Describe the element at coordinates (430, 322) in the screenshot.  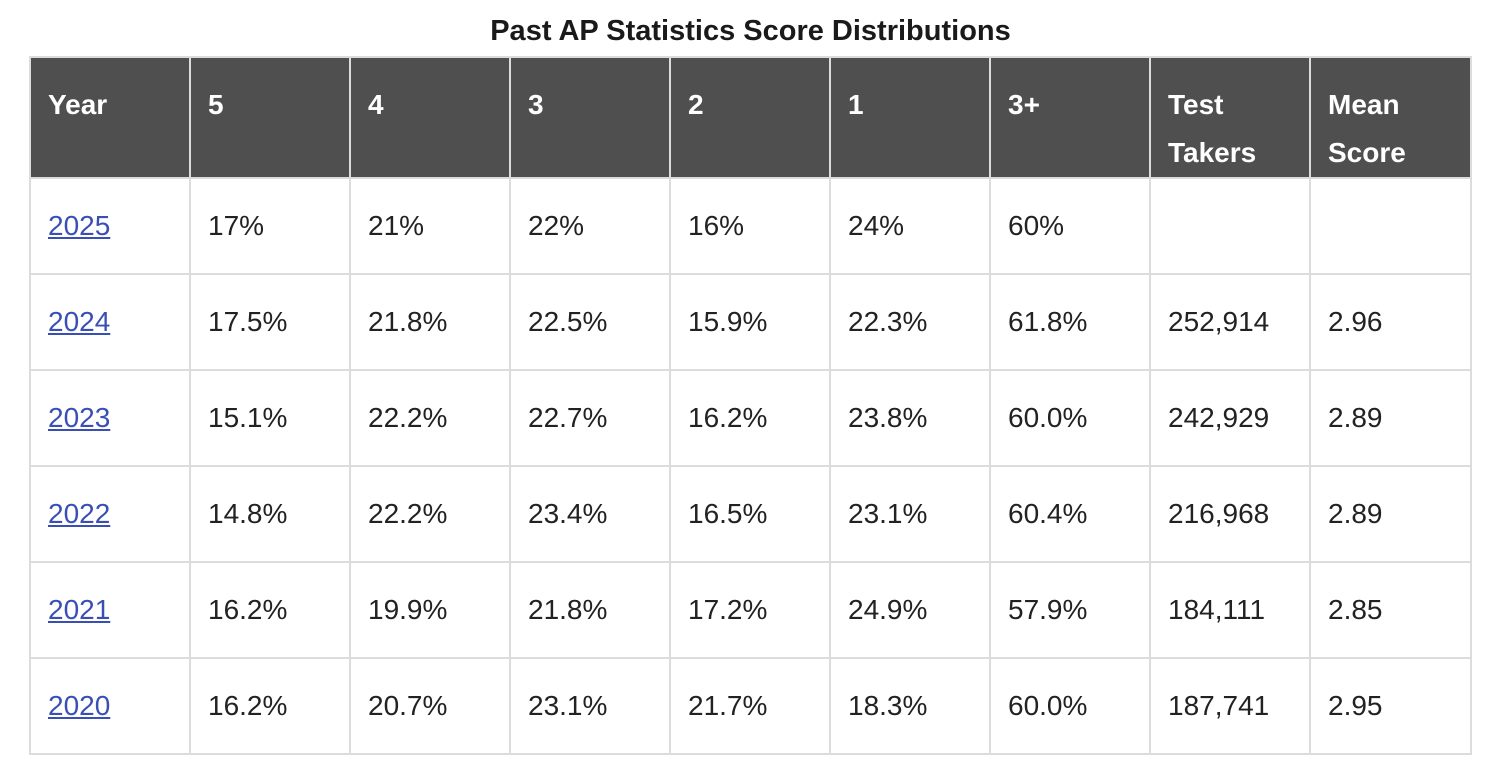
I see `score-4-cell: 21.8%` at that location.